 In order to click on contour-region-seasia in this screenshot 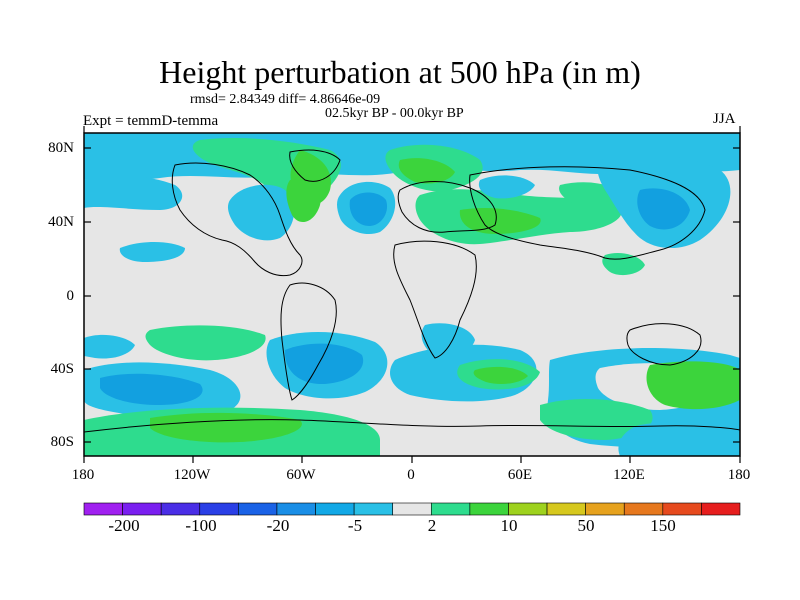, I will do `click(623, 264)`.